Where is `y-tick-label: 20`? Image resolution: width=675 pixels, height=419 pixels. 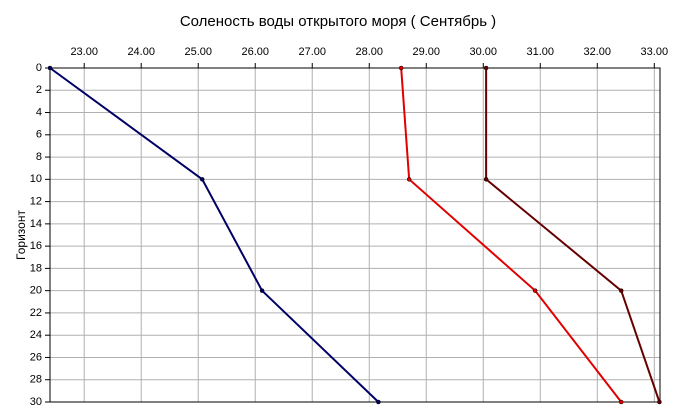 y-tick-label: 20 is located at coordinates (36, 291).